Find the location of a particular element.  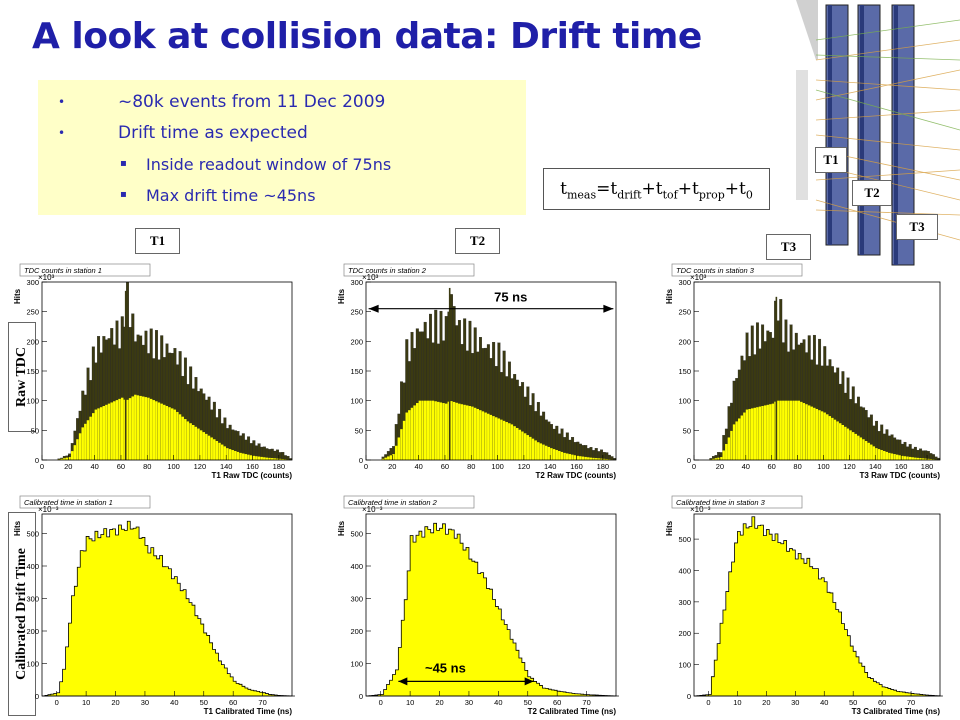

histogram-spike is located at coordinates (125, 375).